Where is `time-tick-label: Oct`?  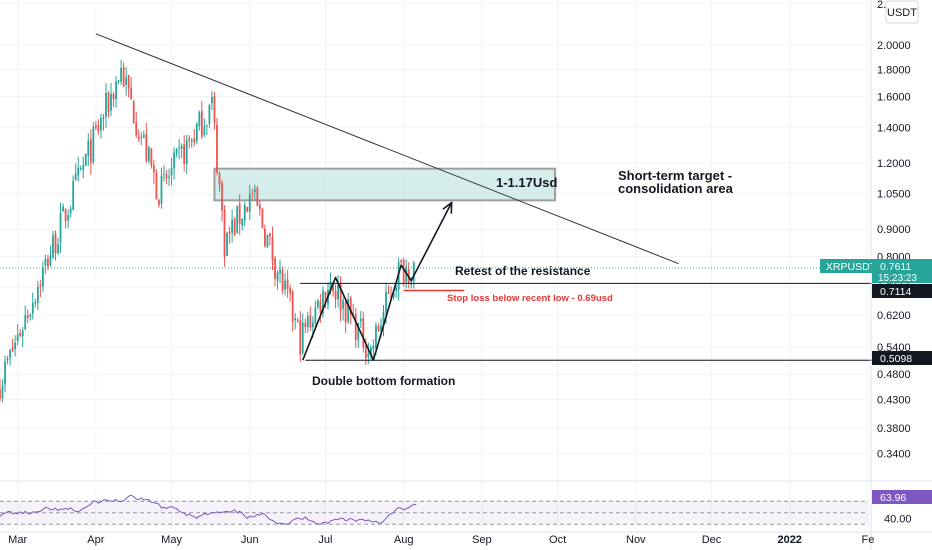 time-tick-label: Oct is located at coordinates (557, 540).